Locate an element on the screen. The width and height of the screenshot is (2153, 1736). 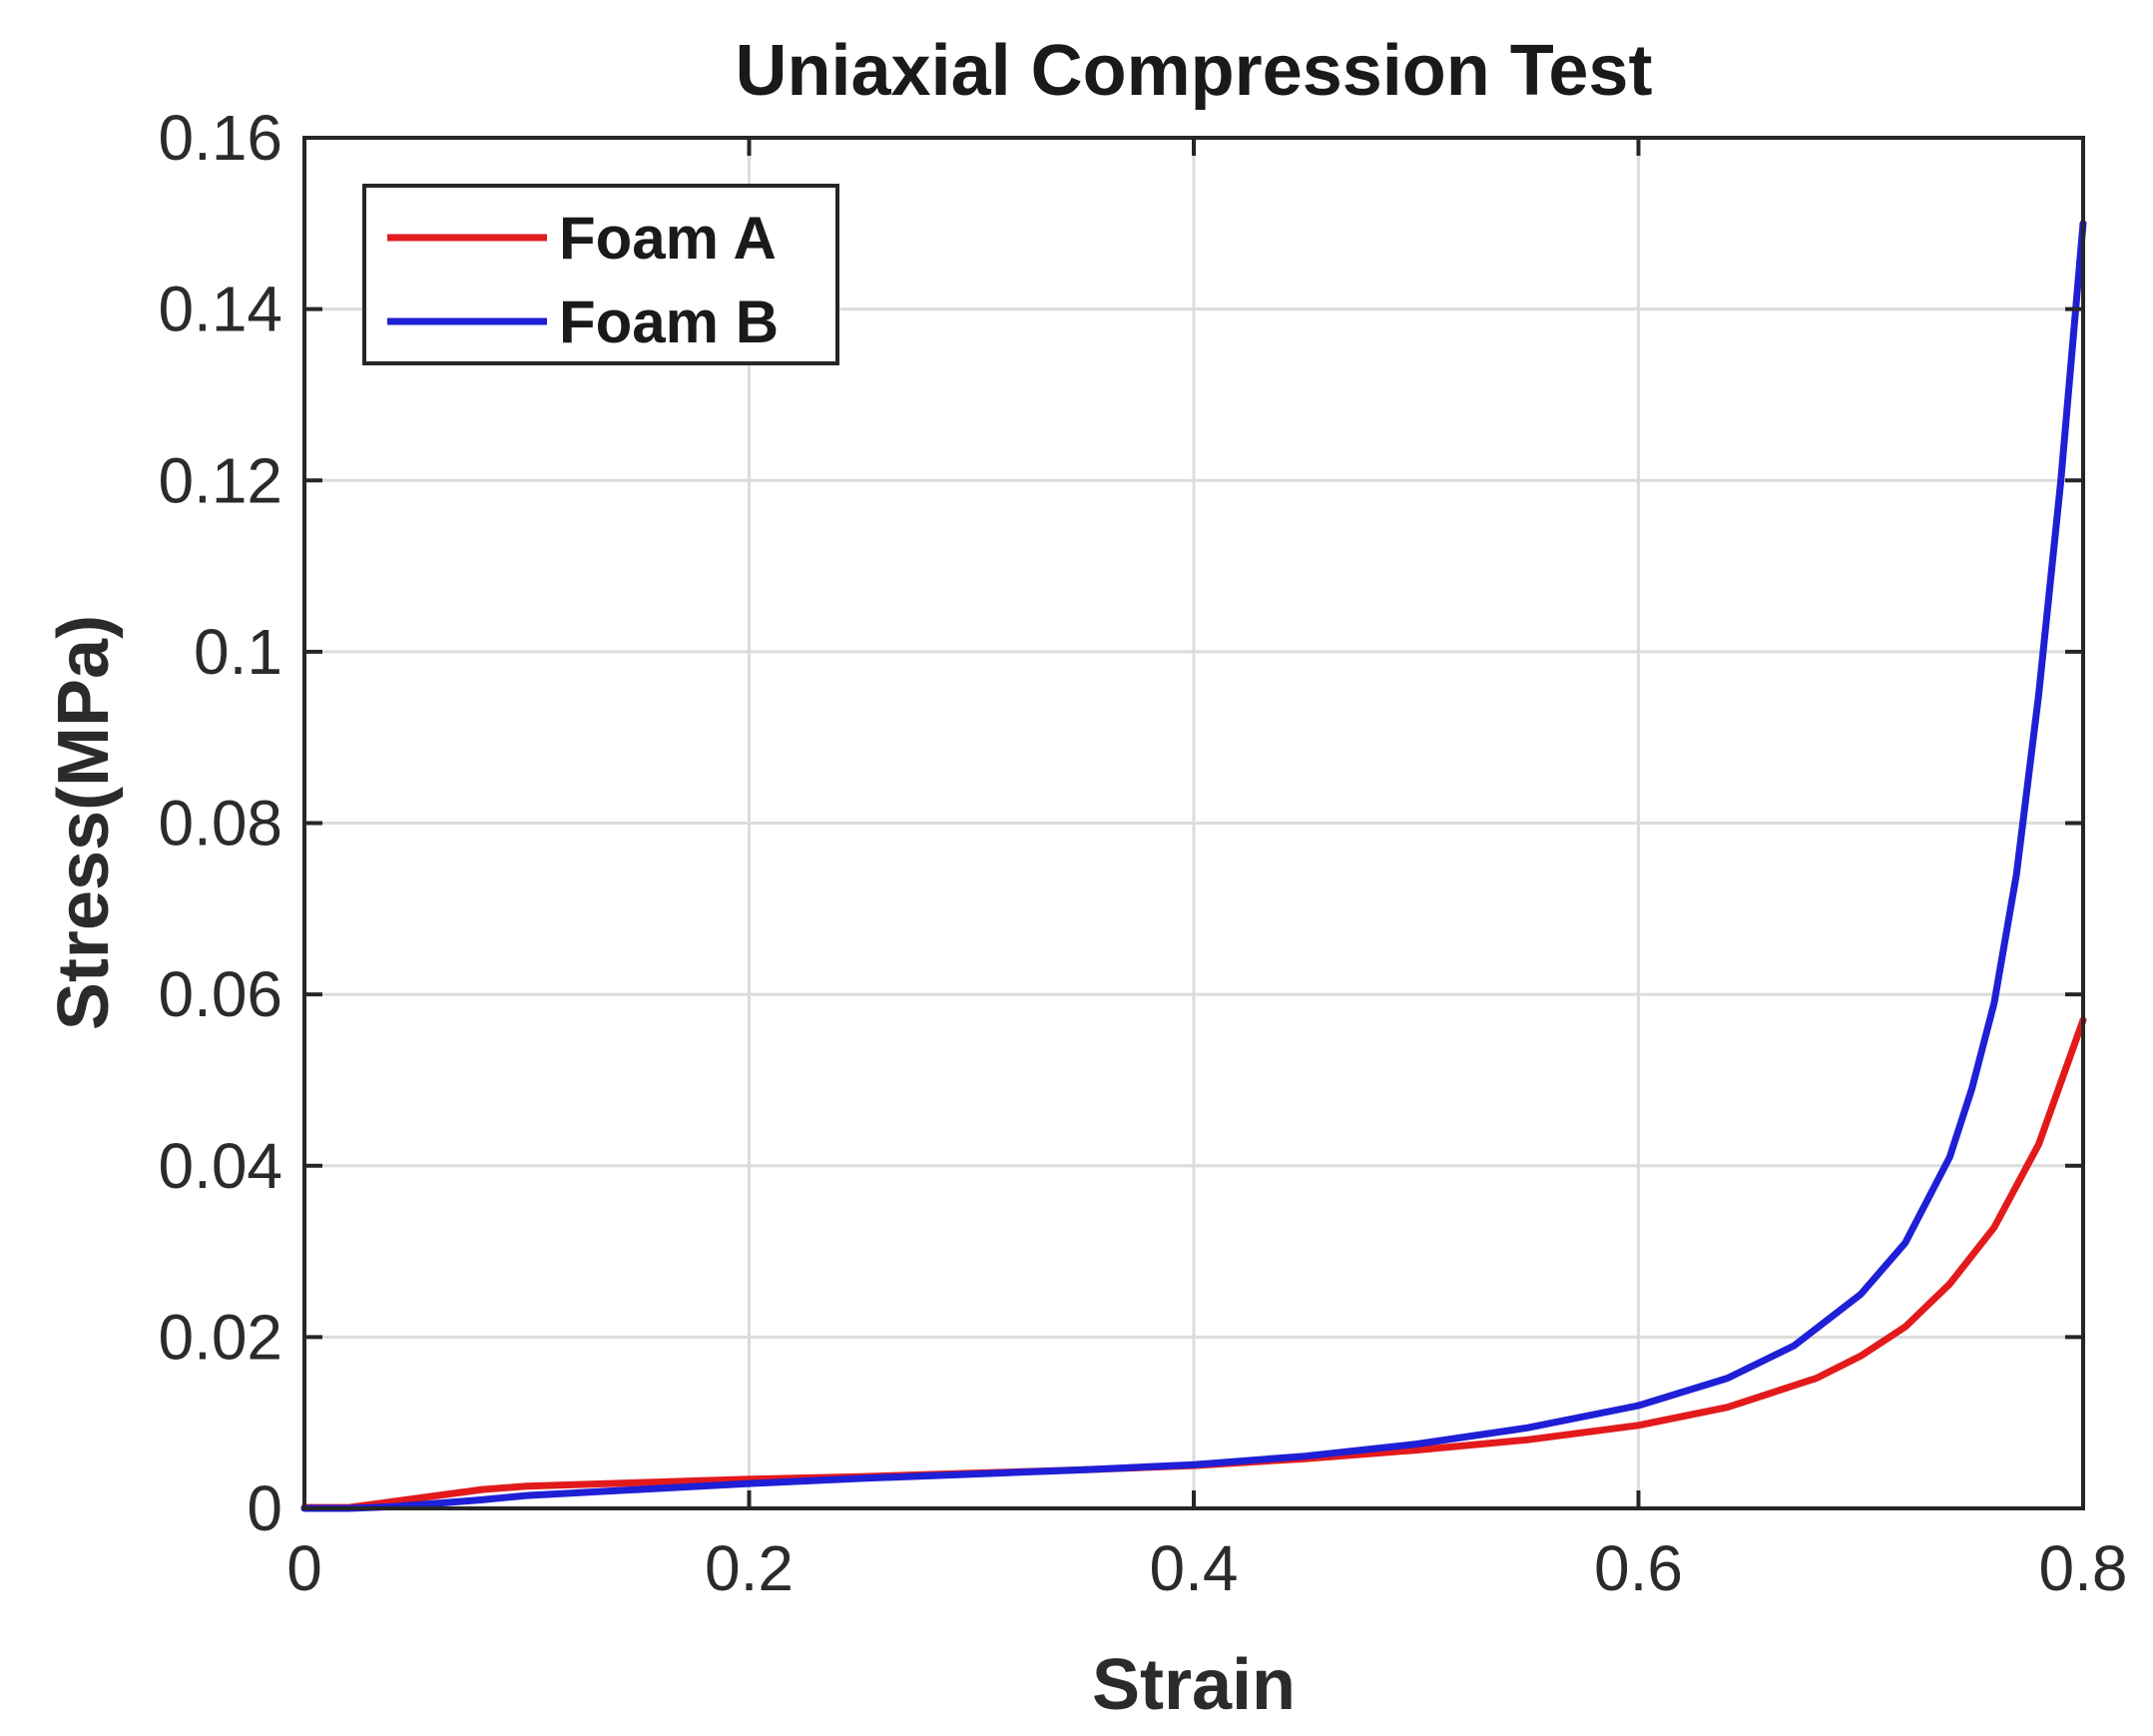
y-tick-label: 0.1 is located at coordinates (238, 652).